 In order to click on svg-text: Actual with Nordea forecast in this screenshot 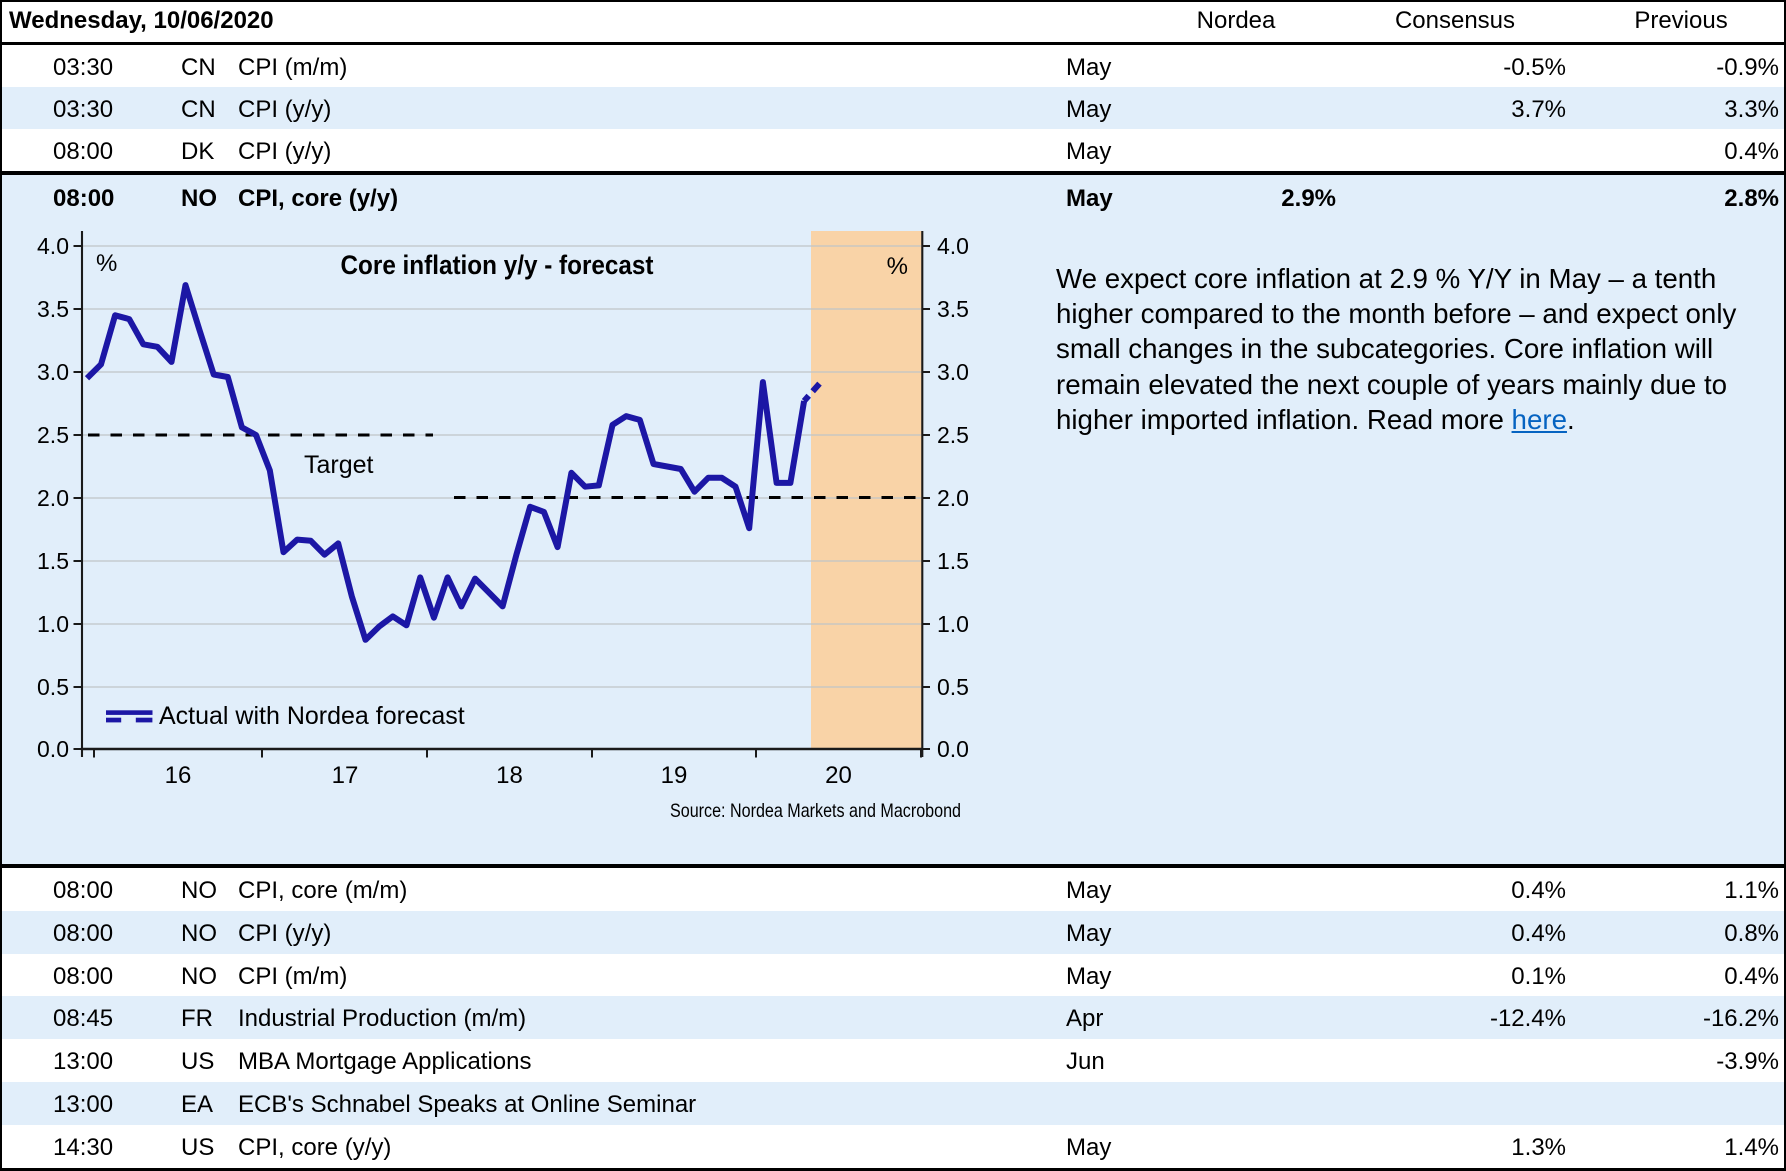, I will do `click(312, 716)`.